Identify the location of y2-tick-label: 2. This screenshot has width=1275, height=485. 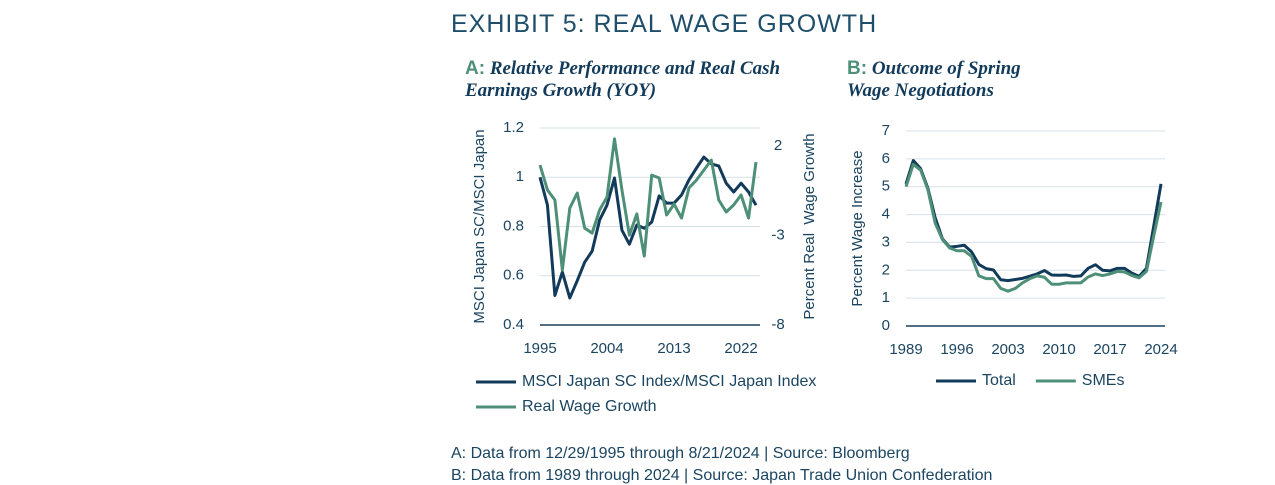
(778, 145).